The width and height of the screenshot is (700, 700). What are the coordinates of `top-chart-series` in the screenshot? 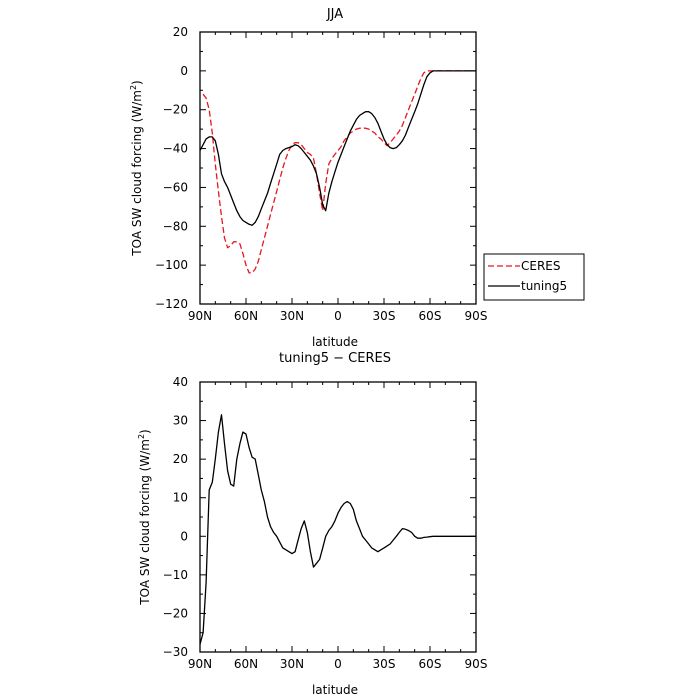 It's located at (337, 172).